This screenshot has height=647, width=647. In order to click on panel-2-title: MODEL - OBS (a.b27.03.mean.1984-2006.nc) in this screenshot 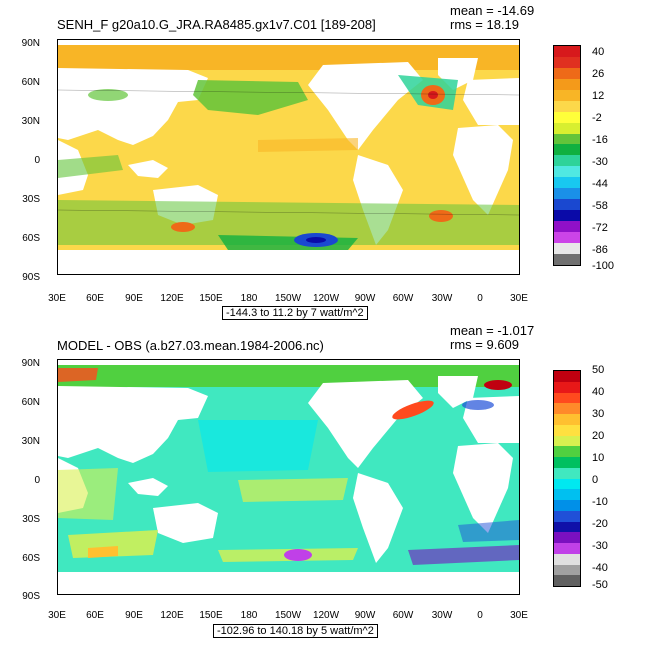, I will do `click(190, 345)`.